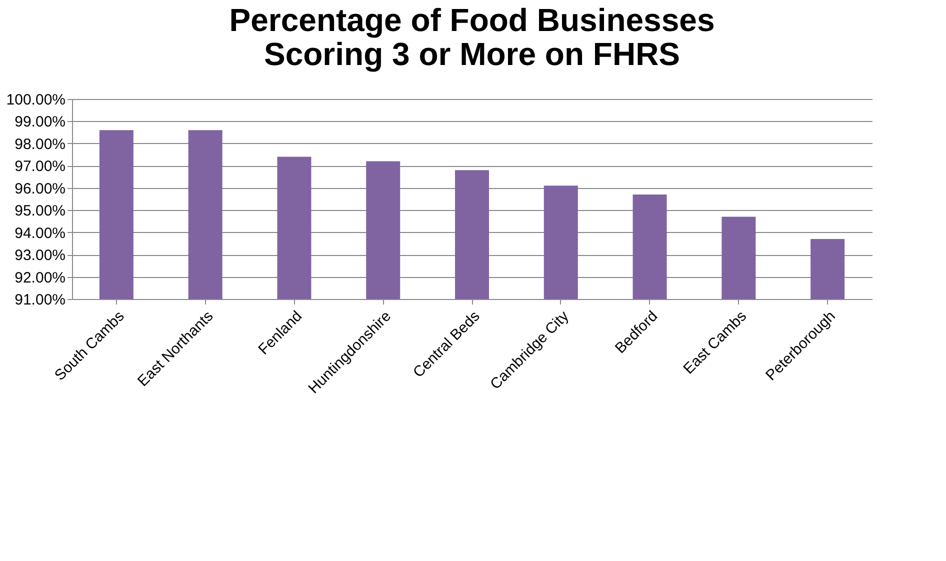 This screenshot has width=946, height=561. Describe the element at coordinates (40, 300) in the screenshot. I see `y-tick-label: 91.00%` at that location.